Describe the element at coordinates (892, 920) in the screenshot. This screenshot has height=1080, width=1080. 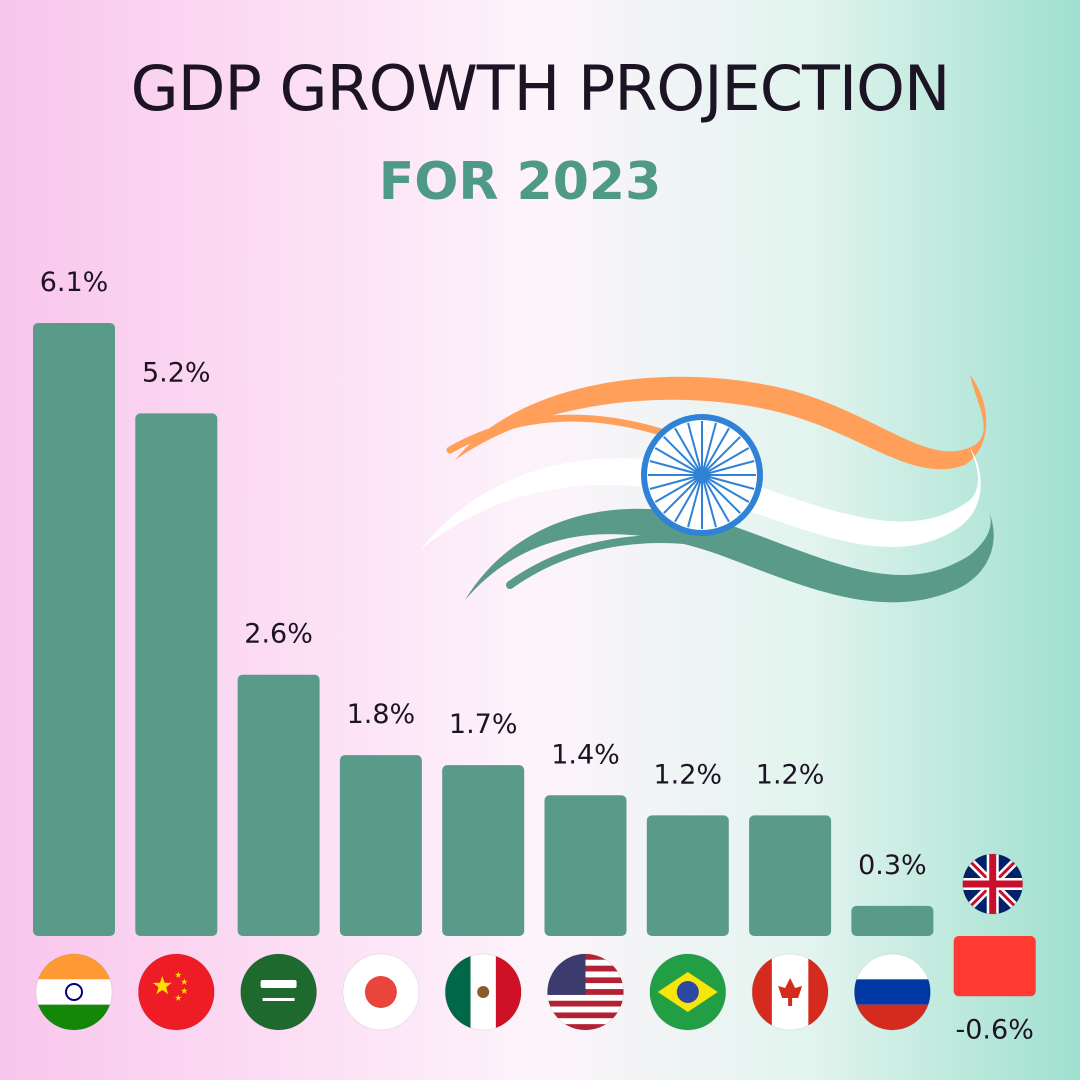
I see `bar-russia` at that location.